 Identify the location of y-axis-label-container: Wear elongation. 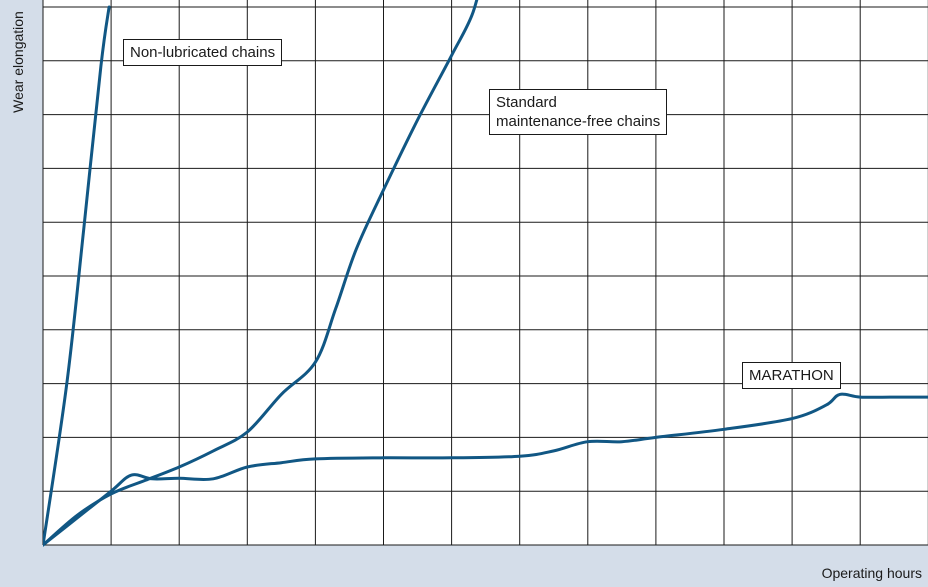
(18, 65).